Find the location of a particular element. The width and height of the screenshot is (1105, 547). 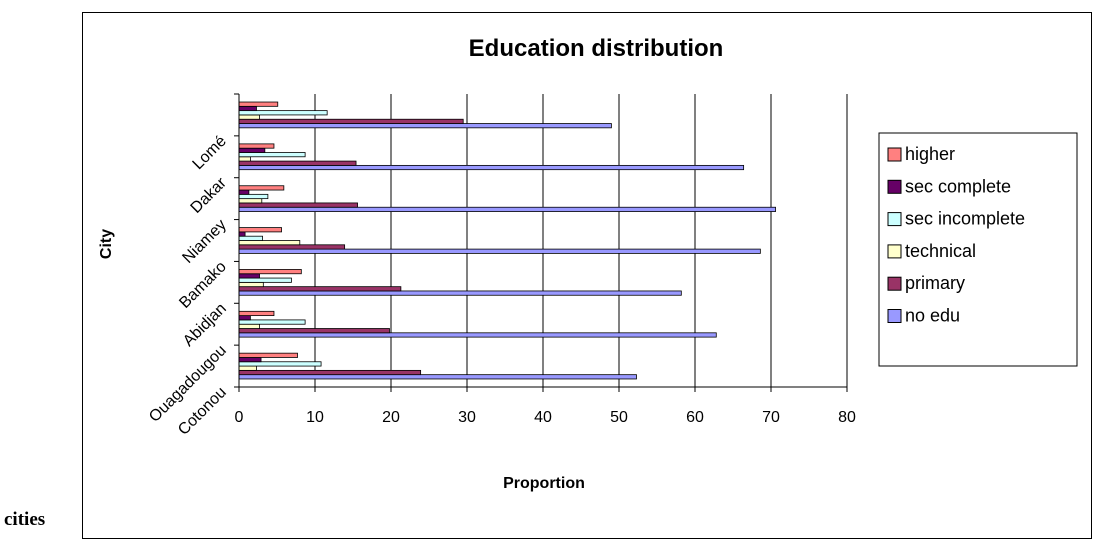

bar-ouagadougou-sec-complete is located at coordinates (244, 318).